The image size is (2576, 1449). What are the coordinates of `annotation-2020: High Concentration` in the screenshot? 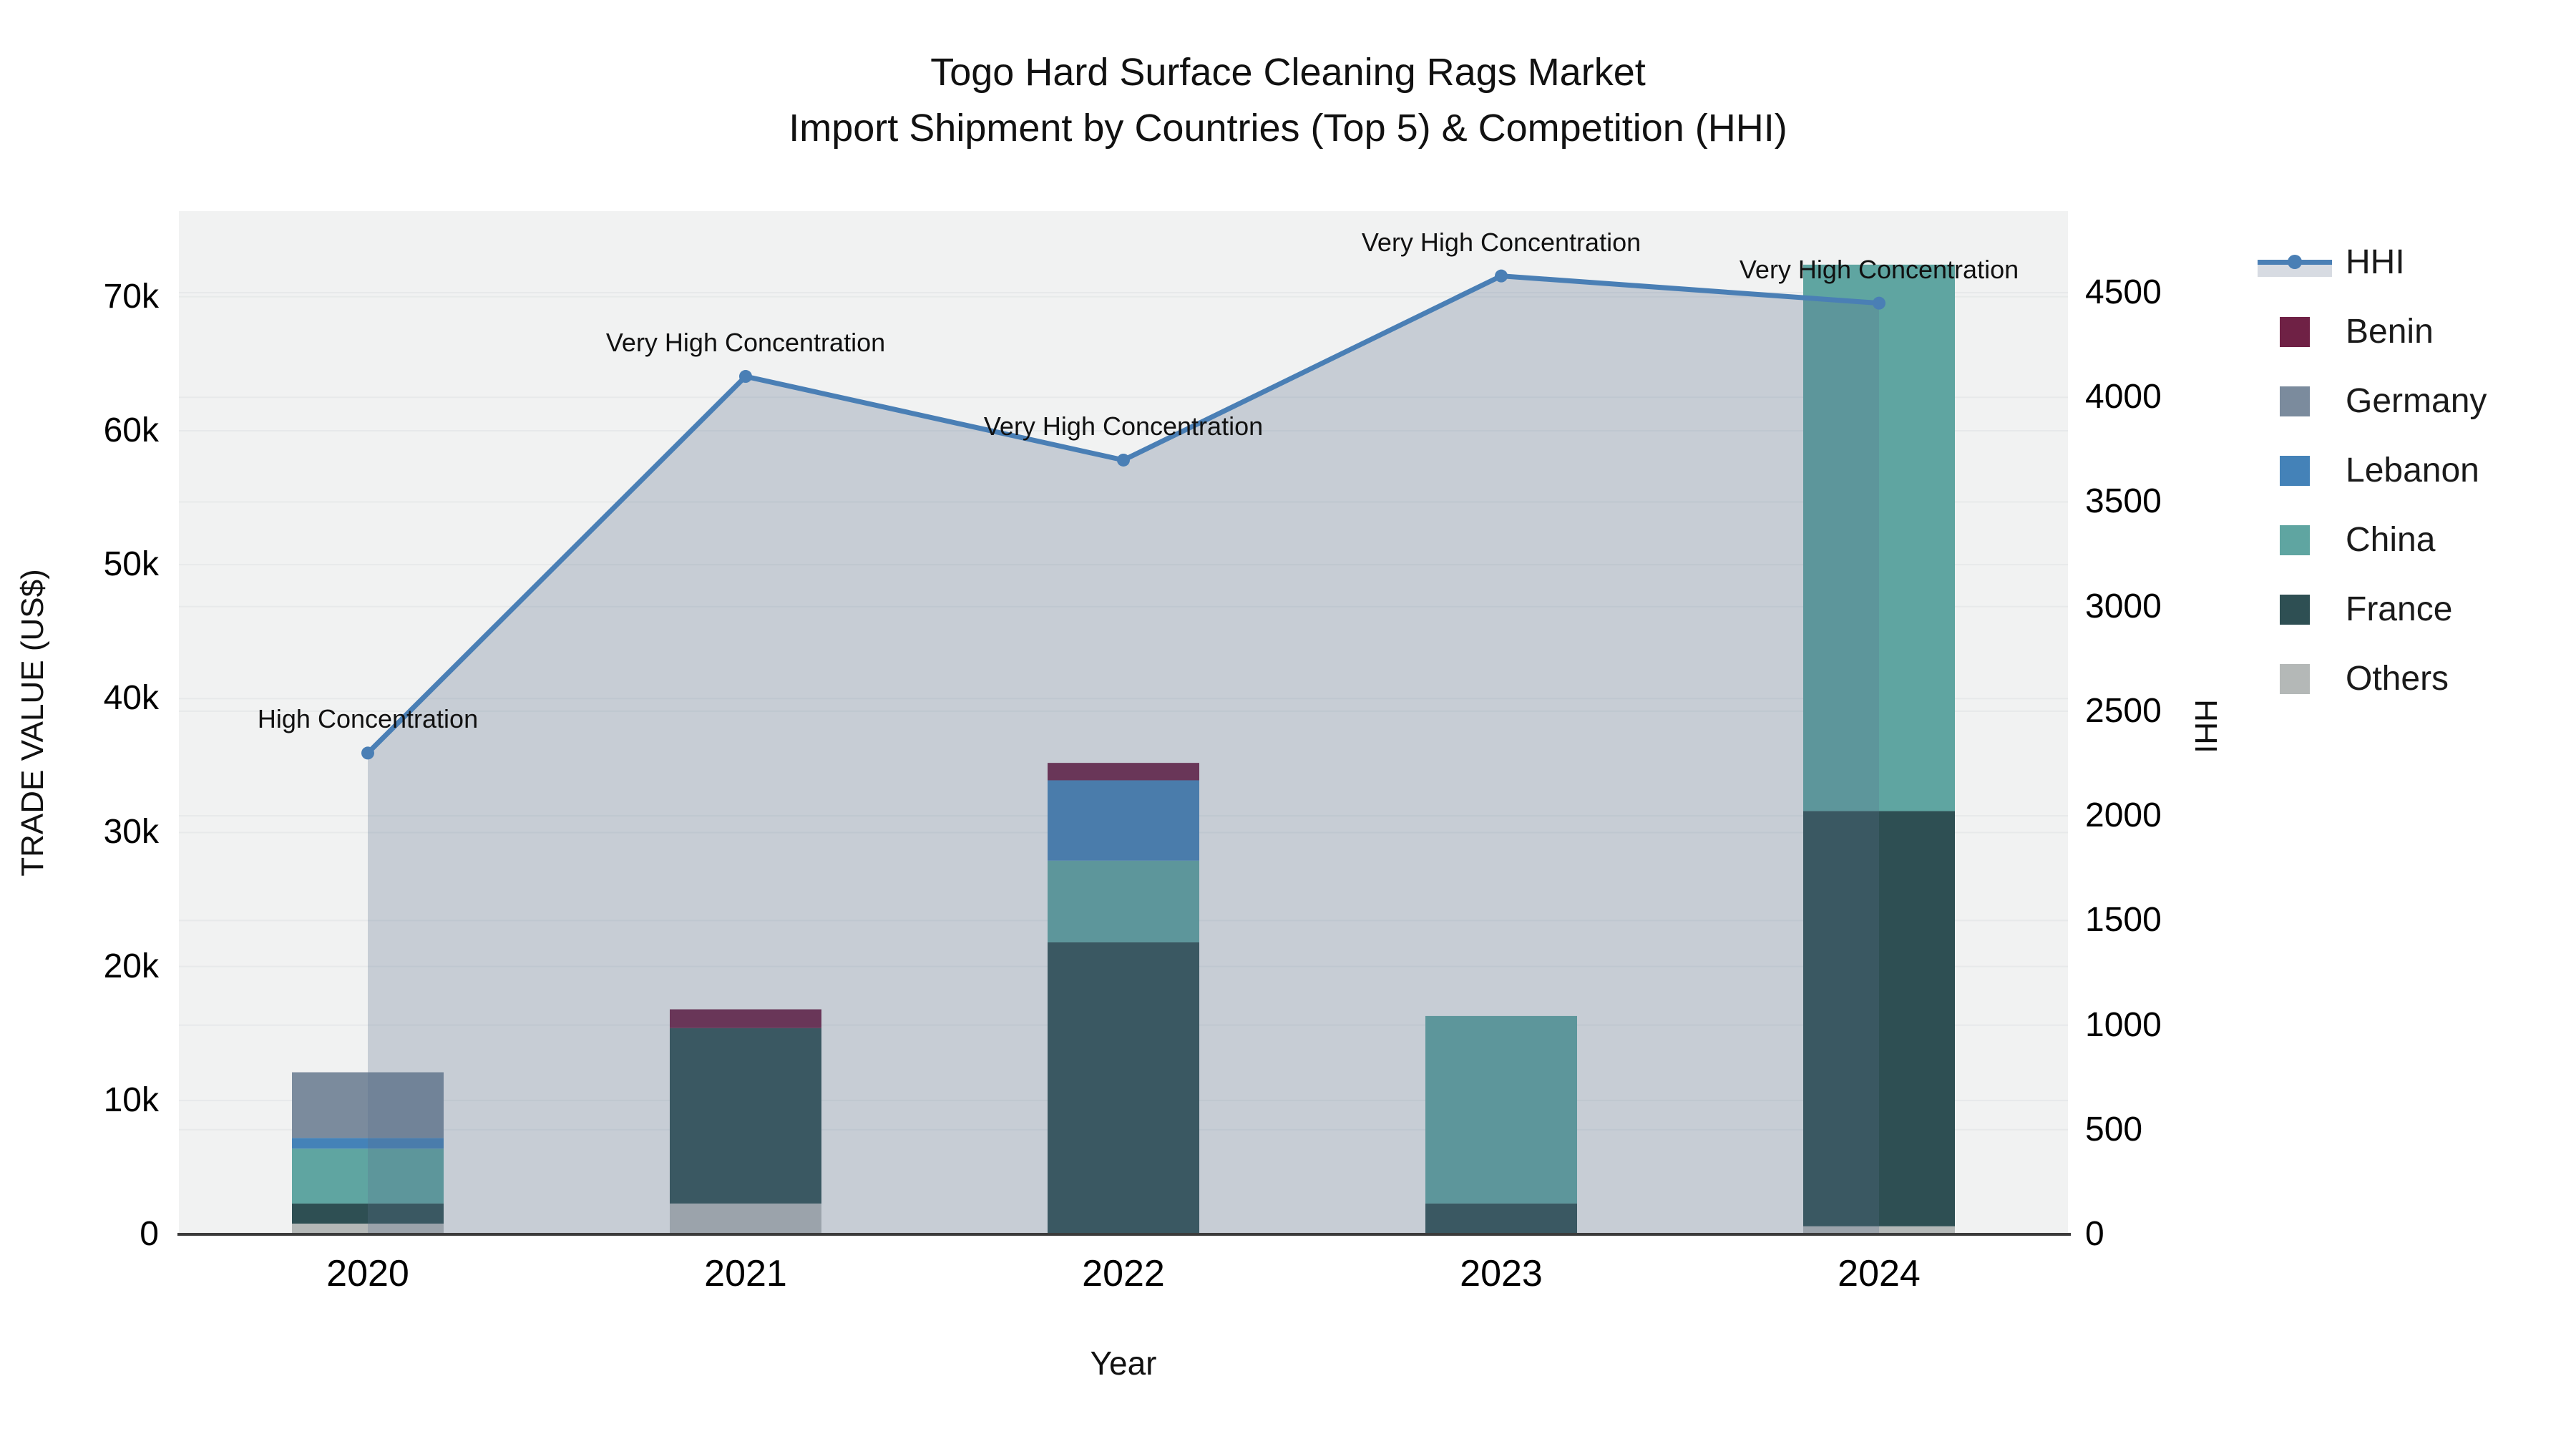 It's located at (368, 719).